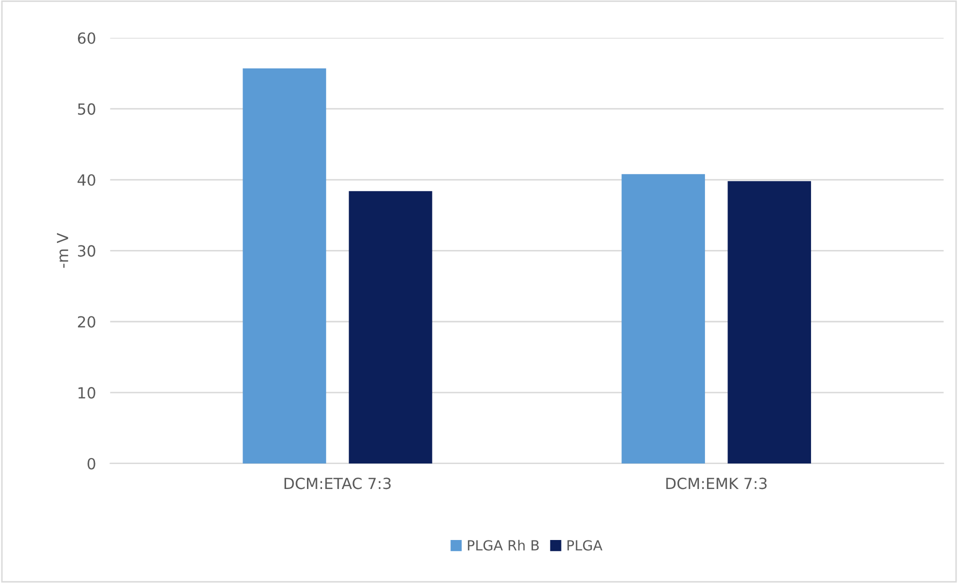 This screenshot has height=583, width=958. I want to click on y-axis-title: -m V, so click(62, 250).